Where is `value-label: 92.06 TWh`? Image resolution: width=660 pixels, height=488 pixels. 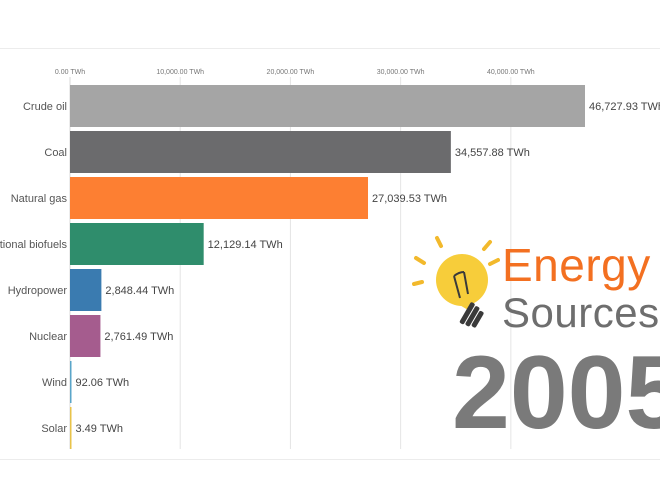 value-label: 92.06 TWh is located at coordinates (103, 383).